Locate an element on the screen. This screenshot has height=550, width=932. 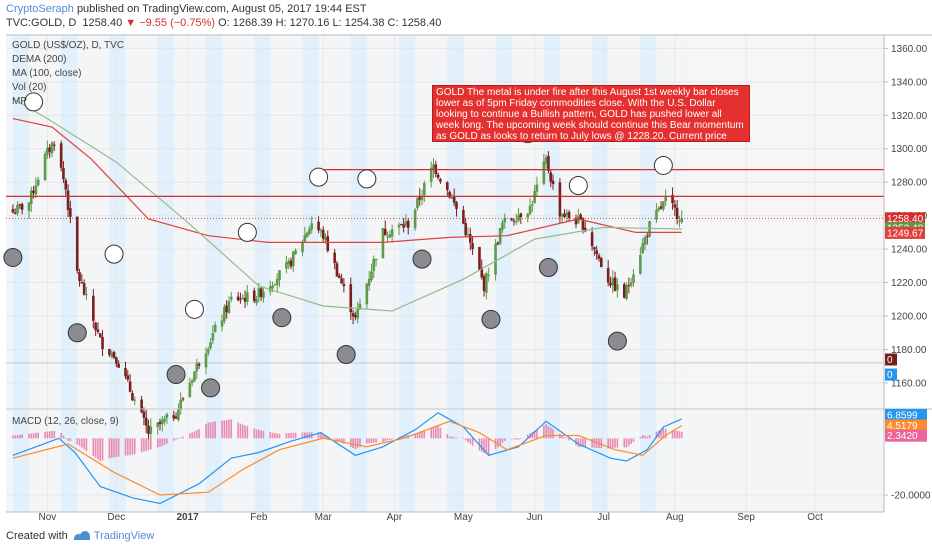
legend-dema: DEMA (200) is located at coordinates (39, 59).